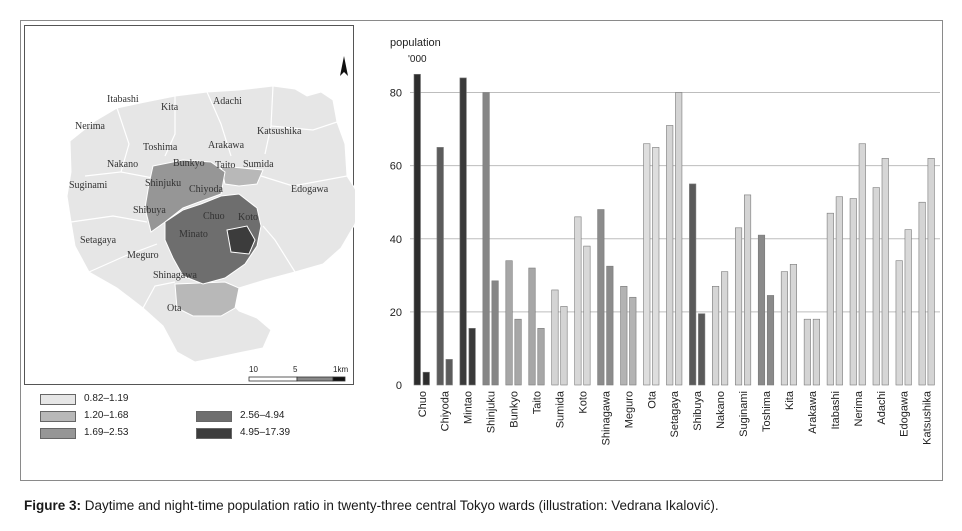 The width and height of the screenshot is (962, 531). What do you see at coordinates (656, 266) in the screenshot?
I see `bar-ota-nighttime` at bounding box center [656, 266].